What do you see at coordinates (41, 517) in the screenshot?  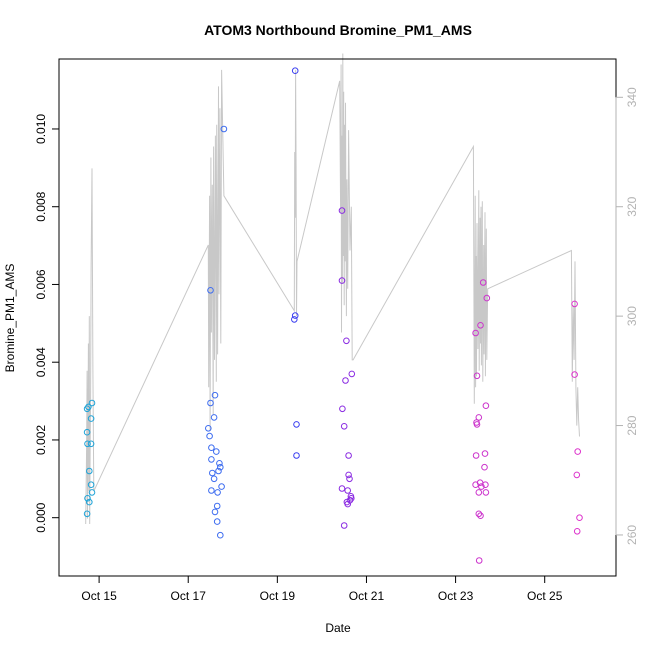 I see `y-tick-label: 0.000` at bounding box center [41, 517].